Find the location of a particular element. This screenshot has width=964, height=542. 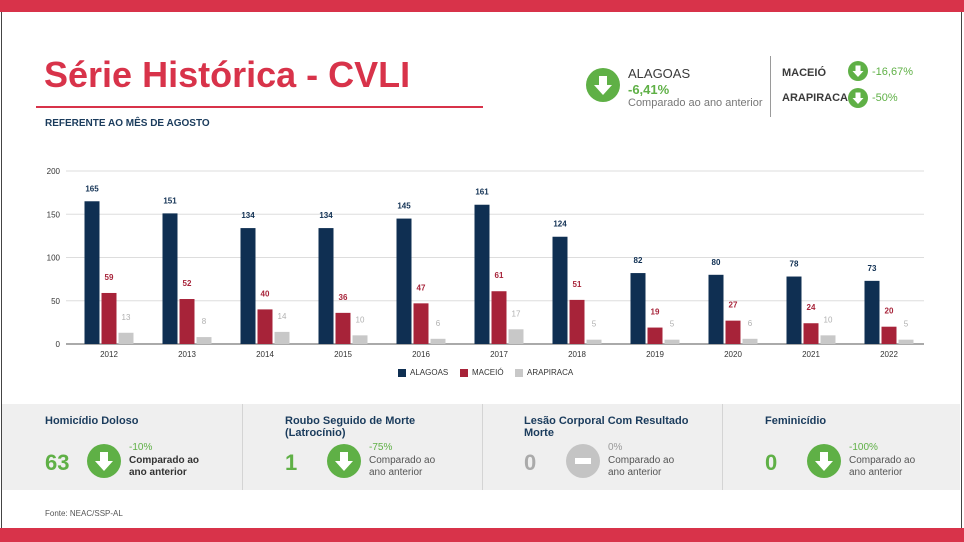

data-label: 17 is located at coordinates (516, 313).